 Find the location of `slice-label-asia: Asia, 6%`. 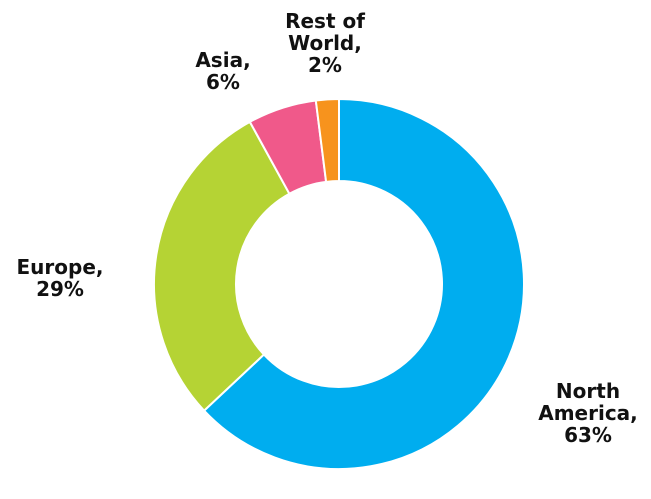

slice-label-asia: Asia, 6% is located at coordinates (222, 71).